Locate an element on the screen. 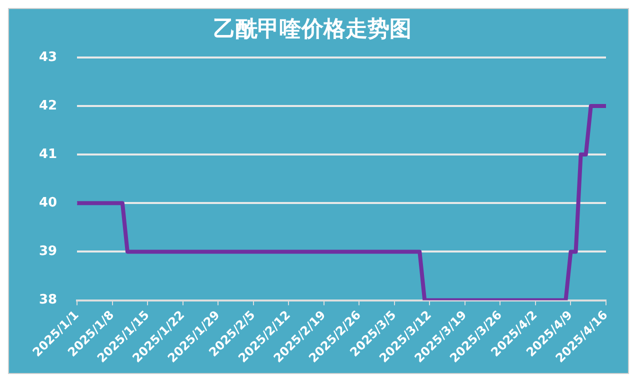 The image size is (637, 382). y-tick-label: 40 is located at coordinates (48, 203).